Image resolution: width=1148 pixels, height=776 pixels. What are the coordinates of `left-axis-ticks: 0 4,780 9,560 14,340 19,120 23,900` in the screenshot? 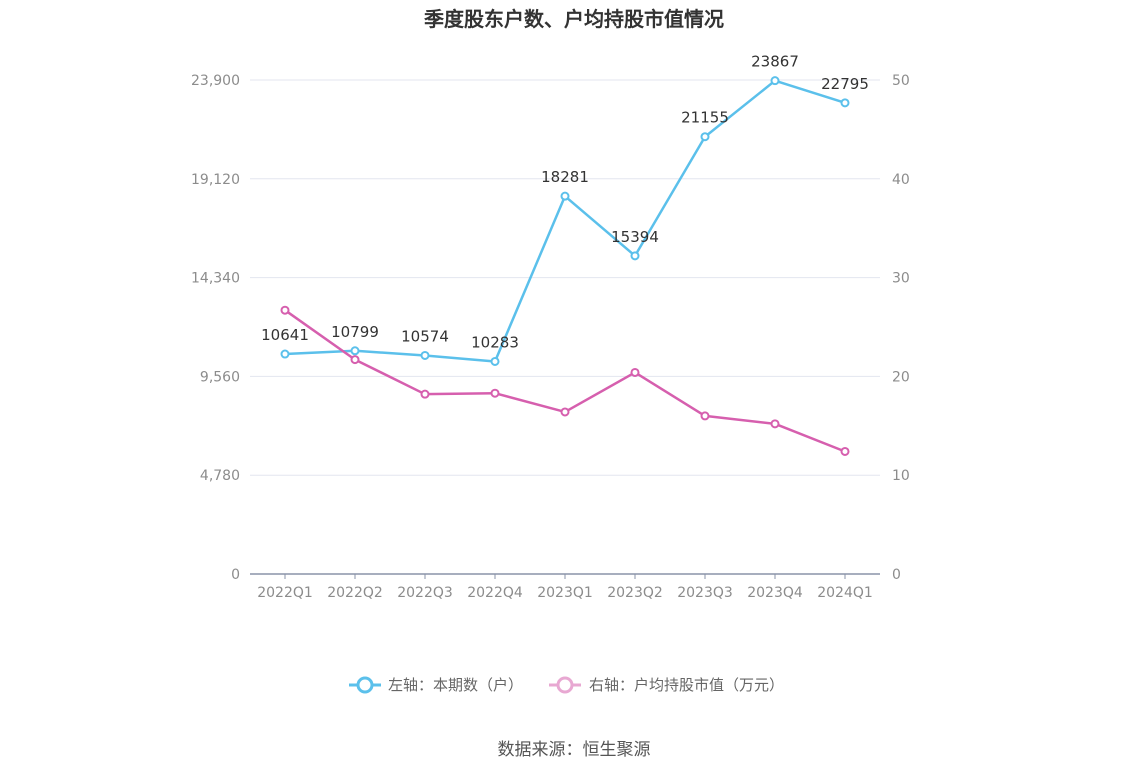 It's located at (215, 328).